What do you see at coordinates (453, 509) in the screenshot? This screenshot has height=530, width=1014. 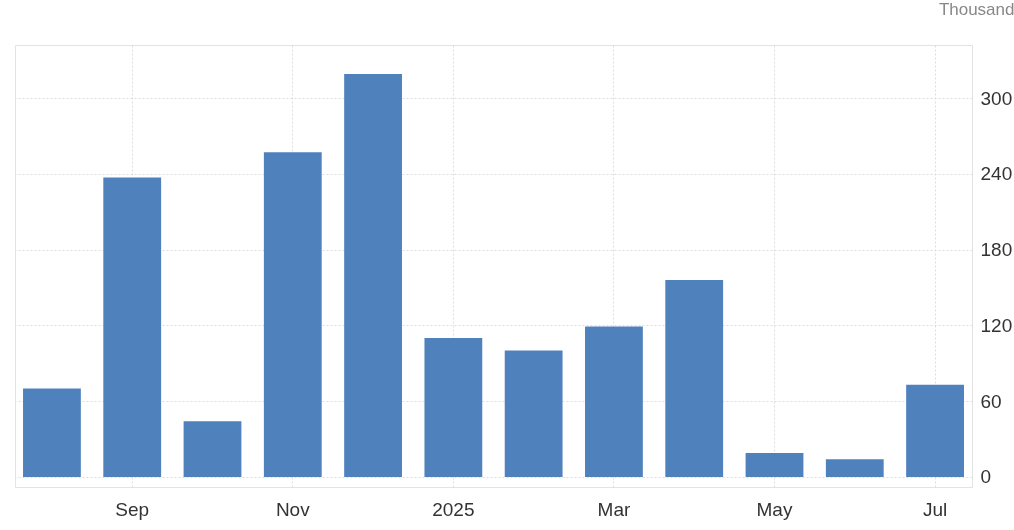 I see `x-tick-label: 2025` at bounding box center [453, 509].